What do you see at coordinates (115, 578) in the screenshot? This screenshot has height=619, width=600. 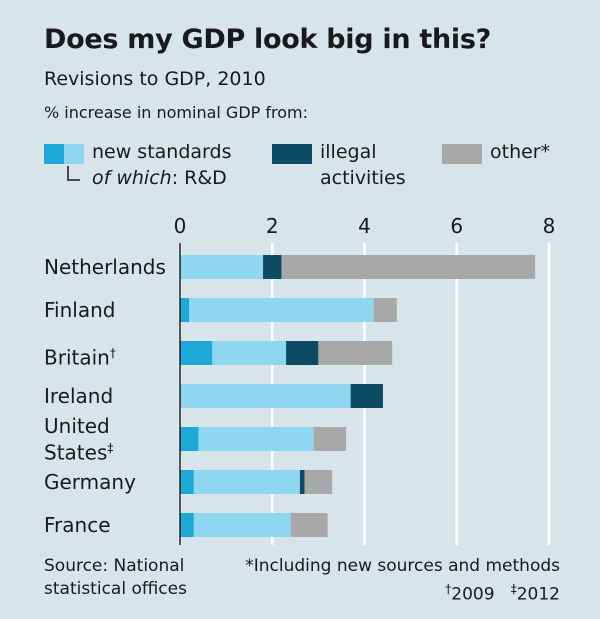 I see `source-note: Source: National statistical offices` at bounding box center [115, 578].